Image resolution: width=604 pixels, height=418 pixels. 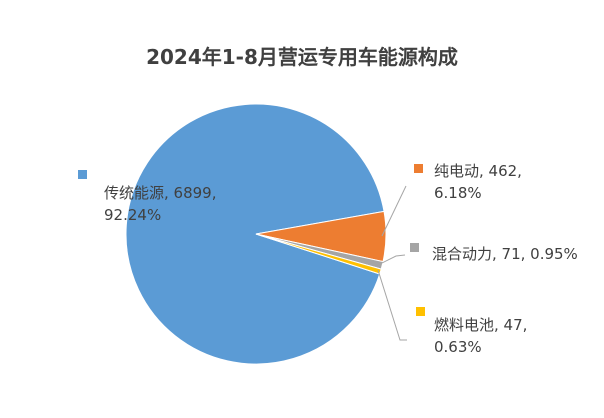 I want to click on data-label: 传统能源, 6899, 92.24%, so click(x=160, y=204).